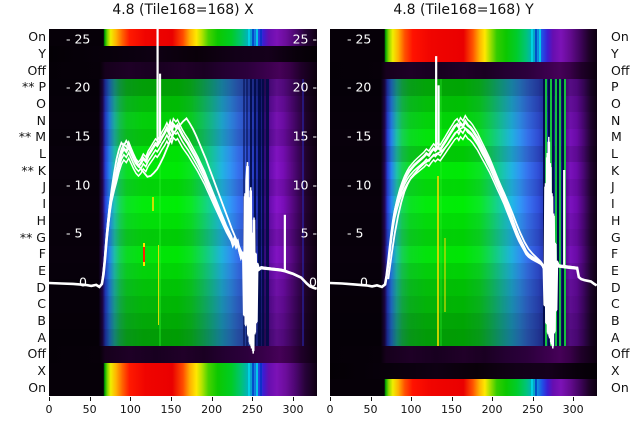 The height and width of the screenshot is (440, 640). What do you see at coordinates (615, 87) in the screenshot?
I see `row-label-right-p: P` at bounding box center [615, 87].